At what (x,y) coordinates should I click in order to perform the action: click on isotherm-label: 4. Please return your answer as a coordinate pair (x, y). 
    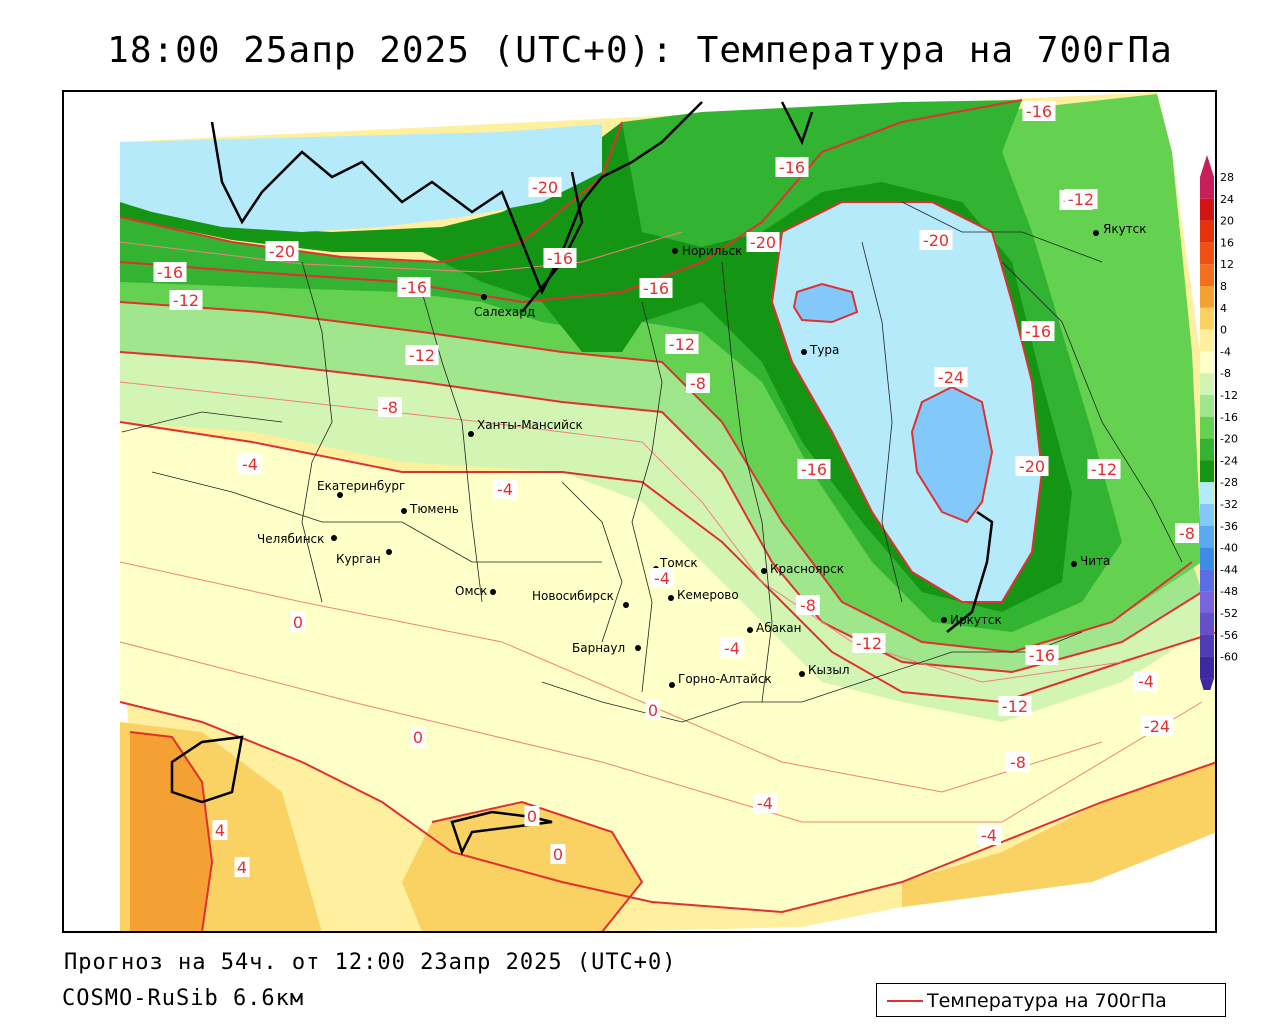
    Looking at the image, I should click on (220, 830).